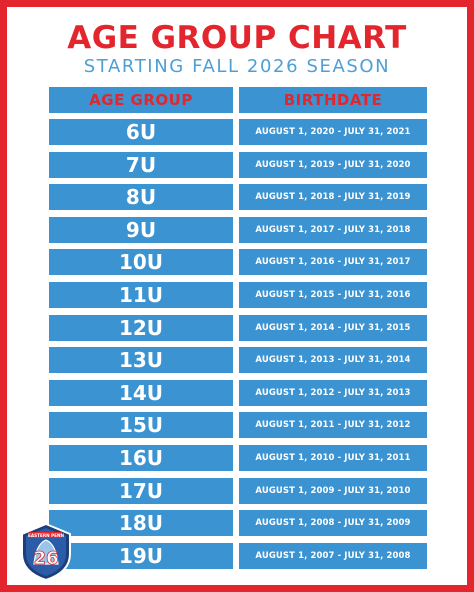  I want to click on age-group-cell: 19U, so click(141, 556).